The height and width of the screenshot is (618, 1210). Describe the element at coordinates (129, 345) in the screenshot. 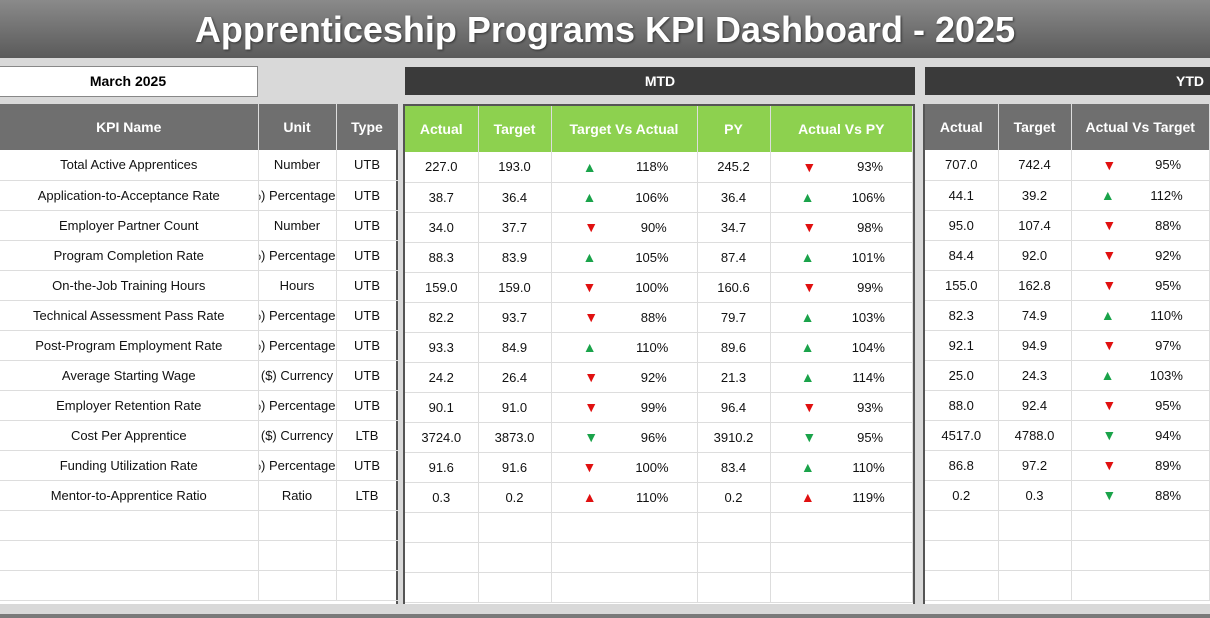

I see `kpi-name: Post-Program Employment Rate` at that location.